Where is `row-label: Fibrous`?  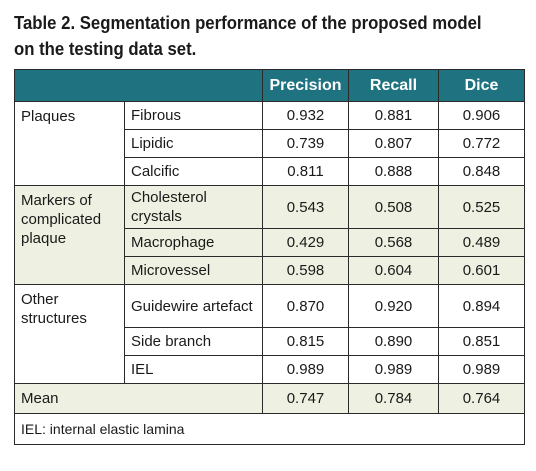
row-label: Fibrous is located at coordinates (193, 115).